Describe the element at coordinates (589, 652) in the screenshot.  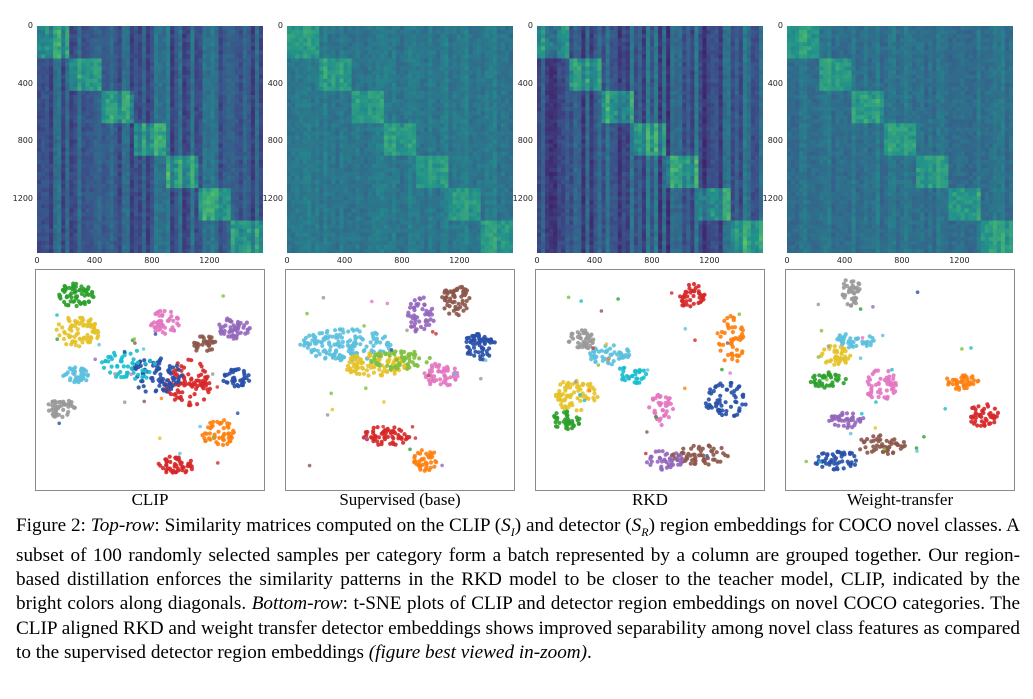
I see `caption-end: .` at that location.